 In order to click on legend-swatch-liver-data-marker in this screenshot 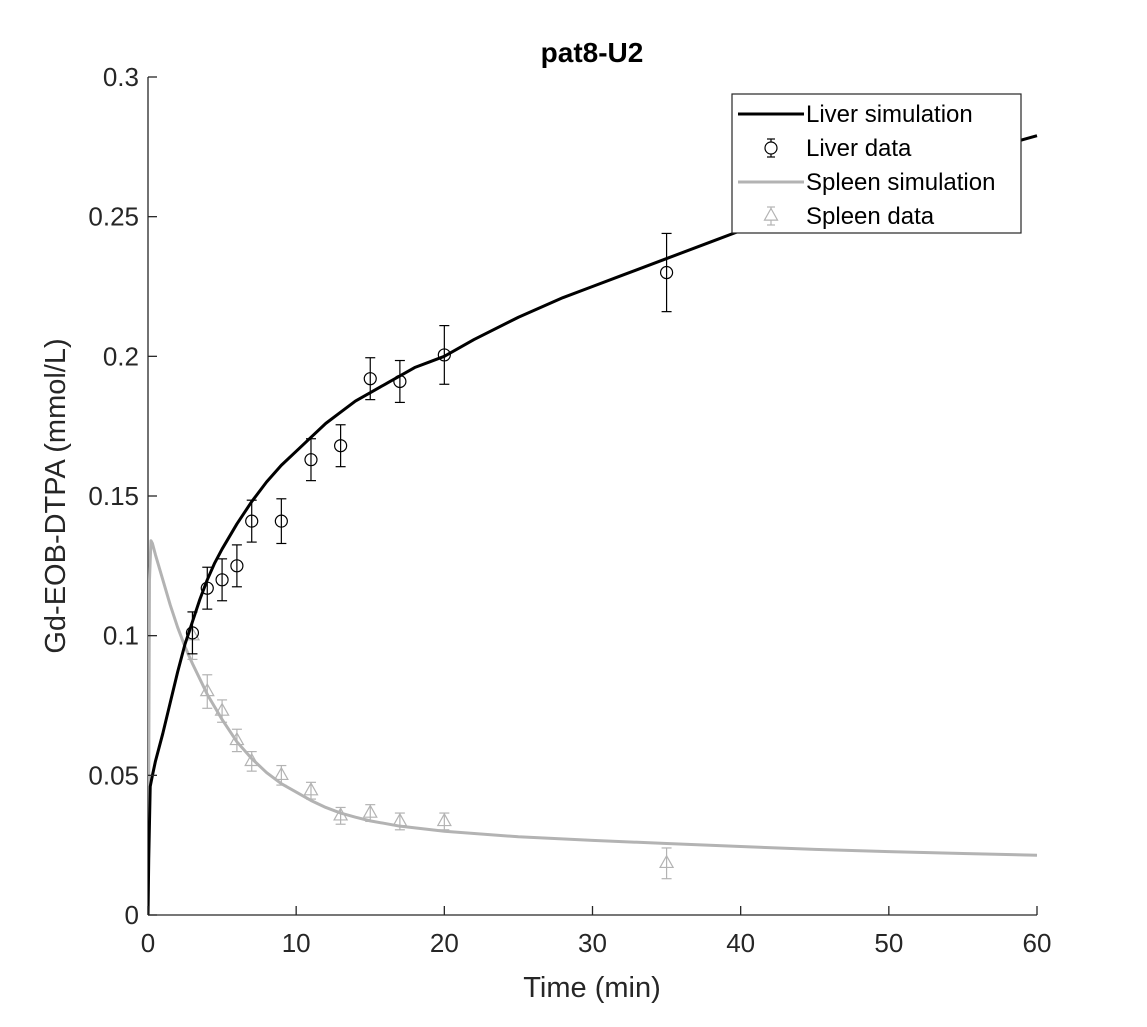, I will do `click(771, 148)`.